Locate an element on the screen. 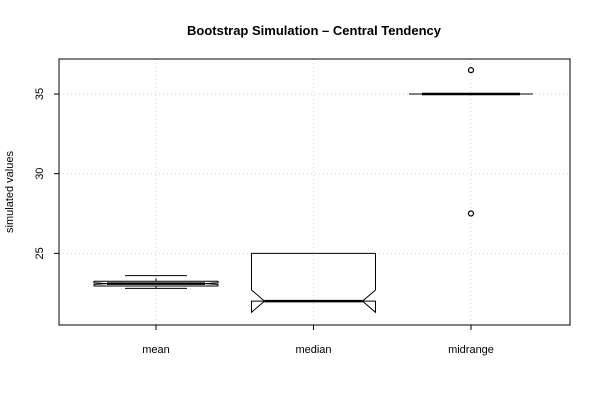  x-axis: mean median midrange is located at coordinates (318, 340).